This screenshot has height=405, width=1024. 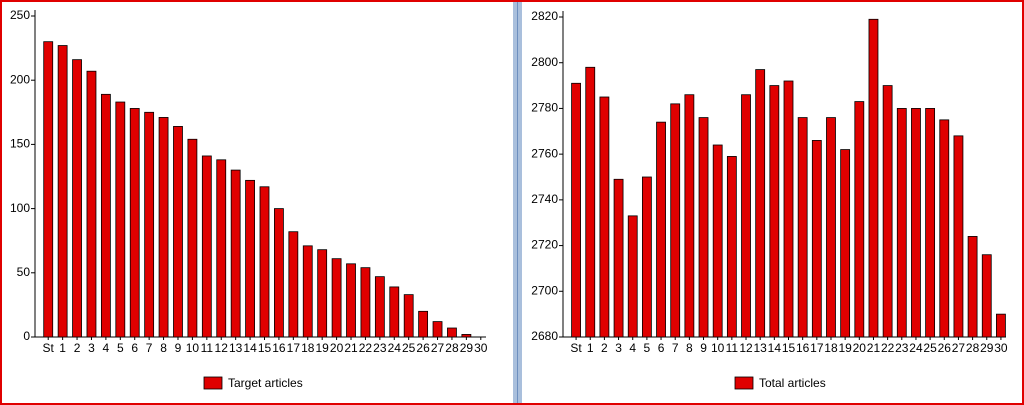 What do you see at coordinates (845, 348) in the screenshot?
I see `x-tick-label: 19` at bounding box center [845, 348].